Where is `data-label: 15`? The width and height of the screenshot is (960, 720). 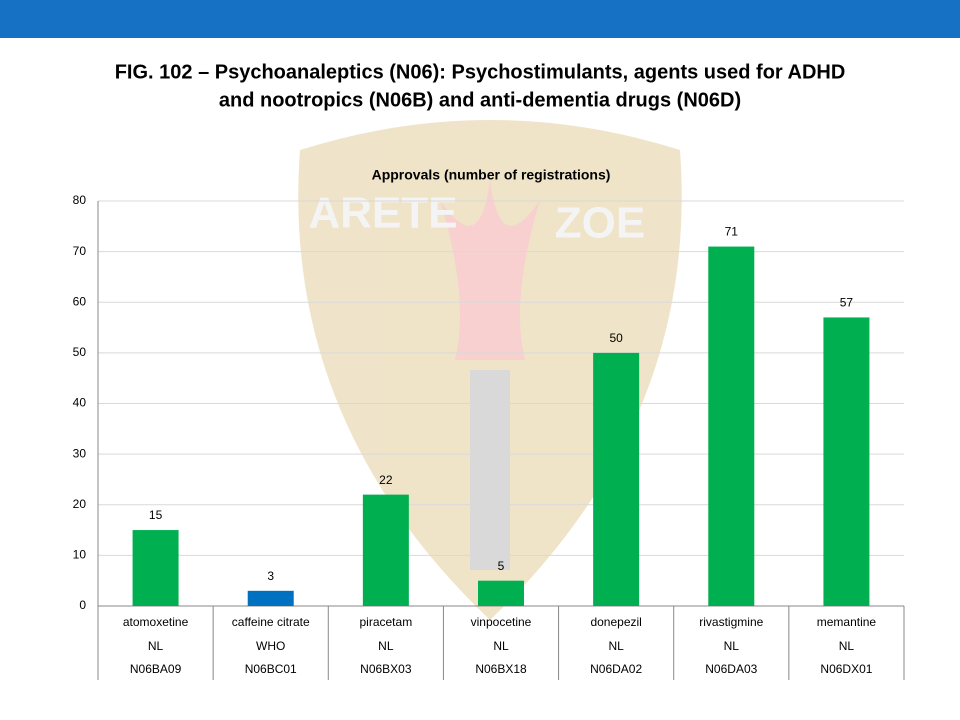 data-label: 15 is located at coordinates (156, 515).